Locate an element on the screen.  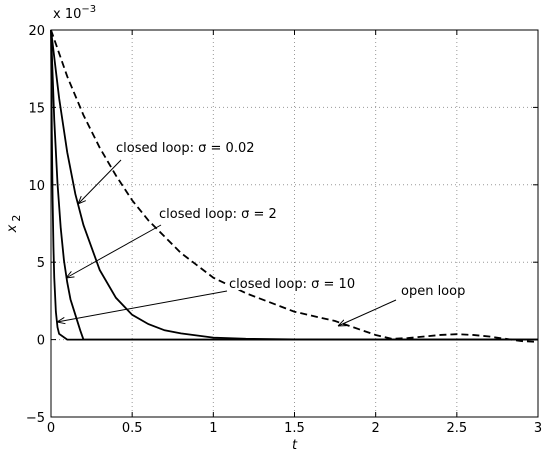
x-tick-label: 0.5 is located at coordinates (132, 428).